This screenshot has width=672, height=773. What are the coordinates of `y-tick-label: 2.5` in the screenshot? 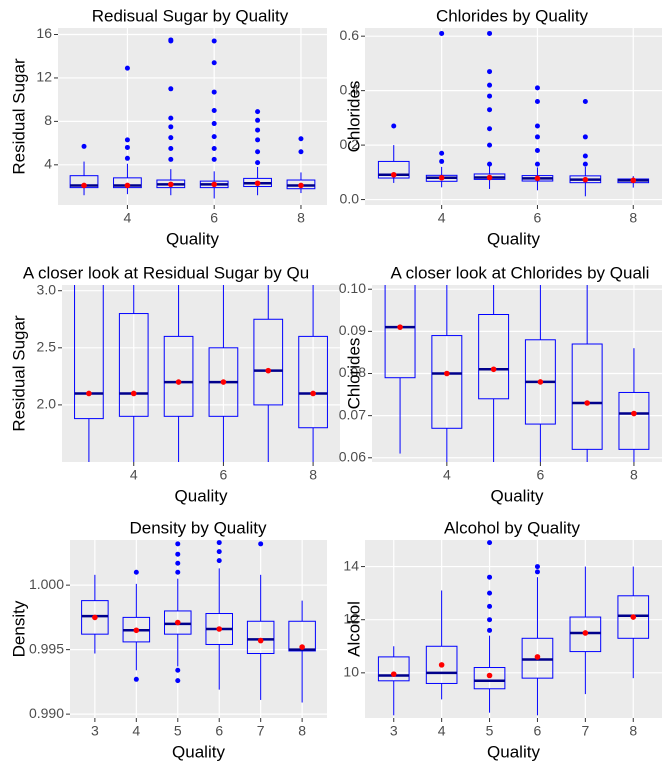 It's located at (47, 347).